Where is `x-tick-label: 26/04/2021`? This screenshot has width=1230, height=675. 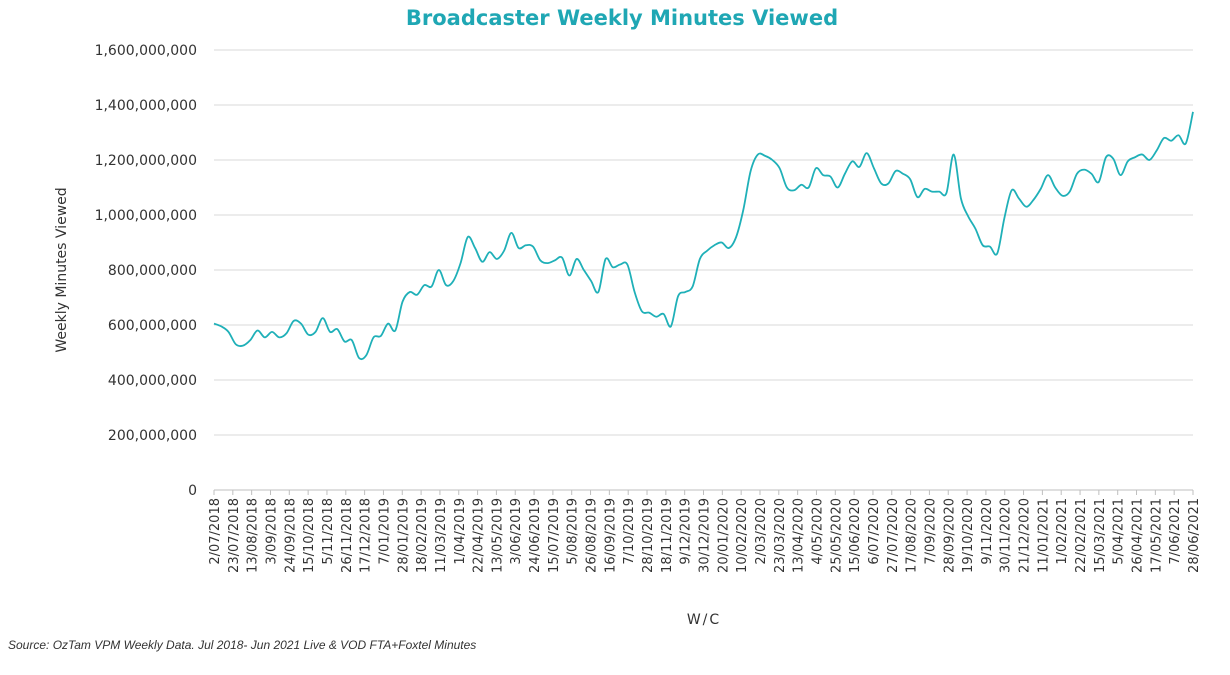 x-tick-label: 26/04/2021 is located at coordinates (1138, 535).